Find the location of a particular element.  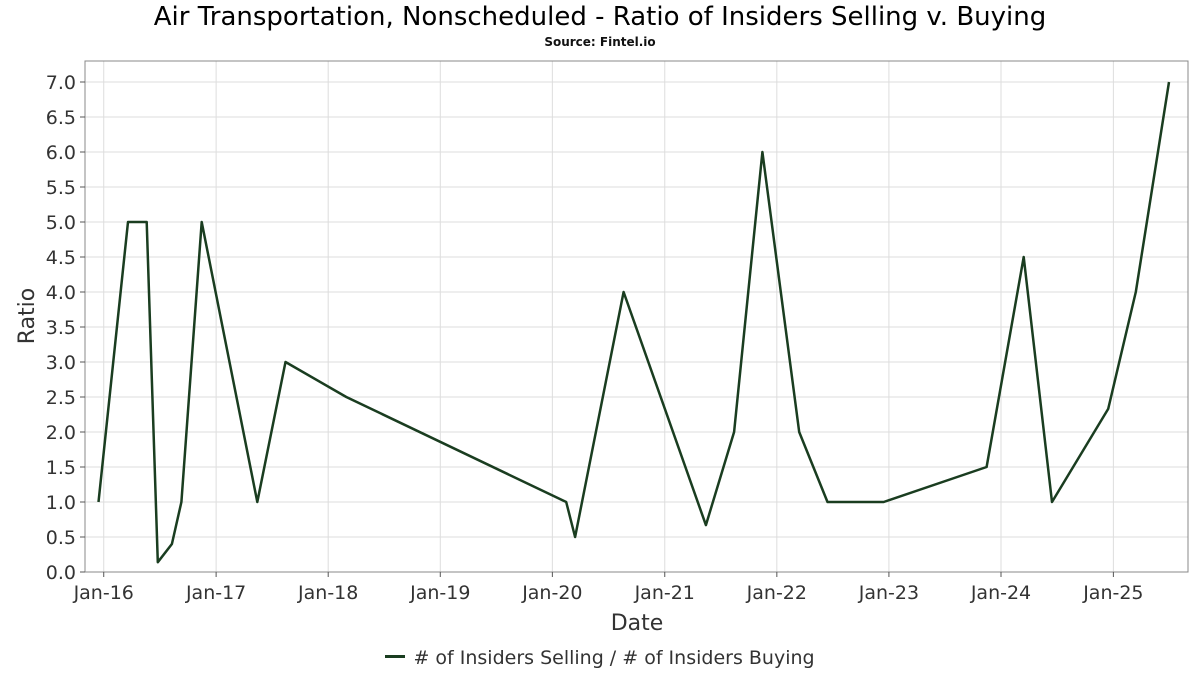

x-tick-label: Jan-23 is located at coordinates (888, 593).